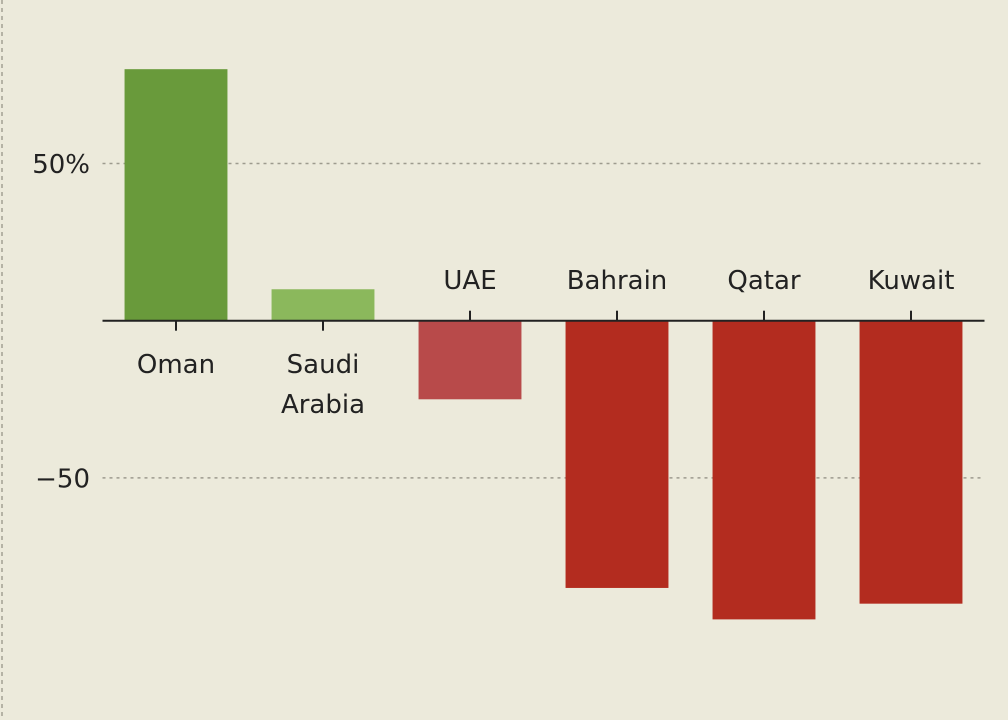  What do you see at coordinates (323, 384) in the screenshot?
I see `category-label: Saudi Arabia` at bounding box center [323, 384].